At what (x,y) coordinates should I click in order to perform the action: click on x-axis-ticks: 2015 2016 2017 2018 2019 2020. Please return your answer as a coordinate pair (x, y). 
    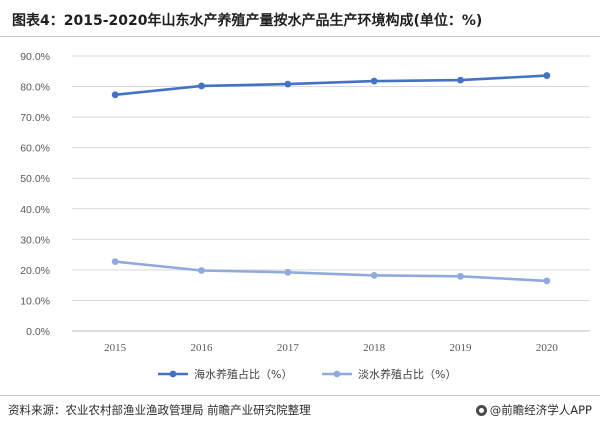
    Looking at the image, I should click on (331, 348).